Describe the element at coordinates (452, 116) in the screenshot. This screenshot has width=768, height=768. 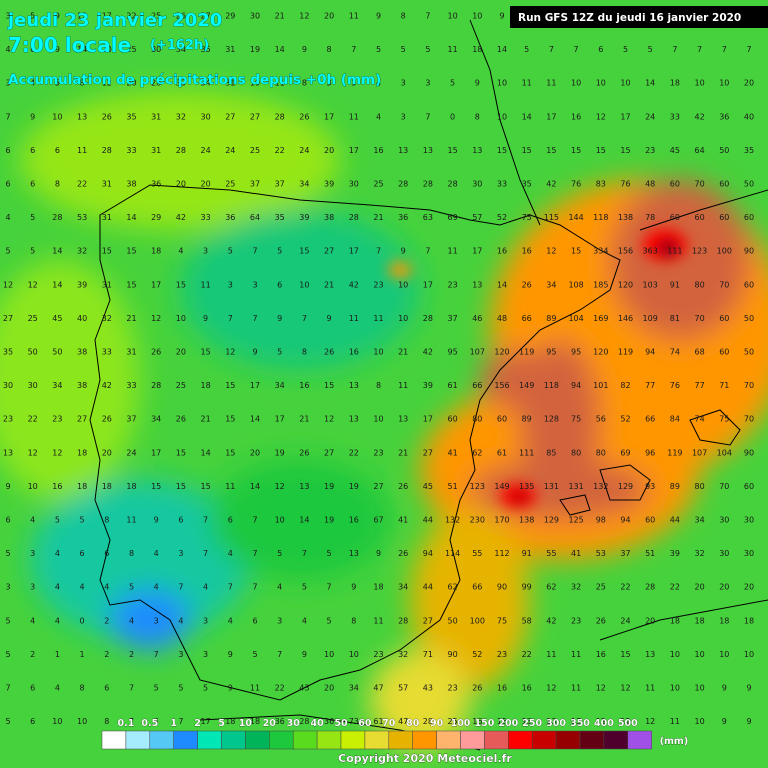
I see `grid-value: 0` at that location.